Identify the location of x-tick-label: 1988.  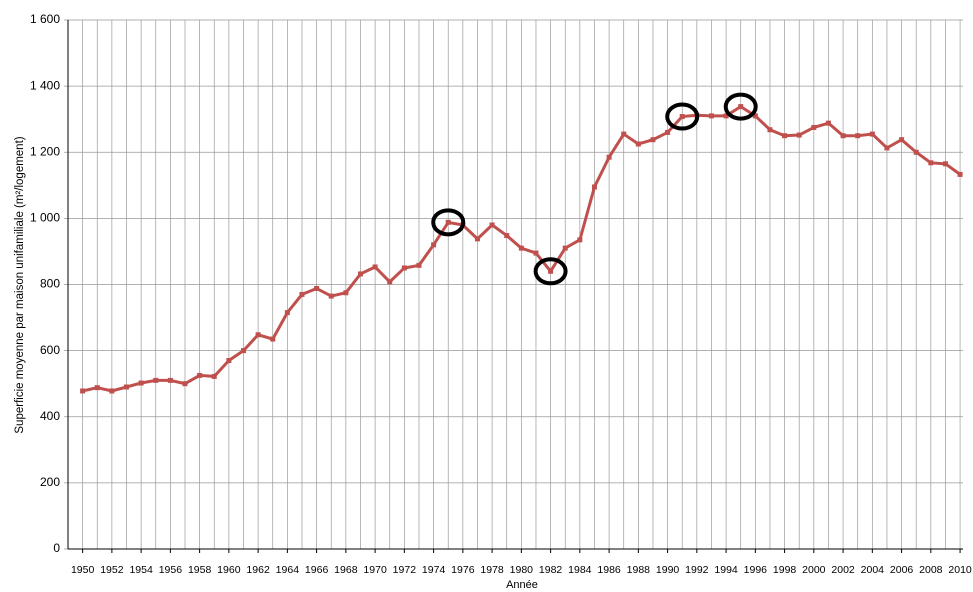
(639, 570).